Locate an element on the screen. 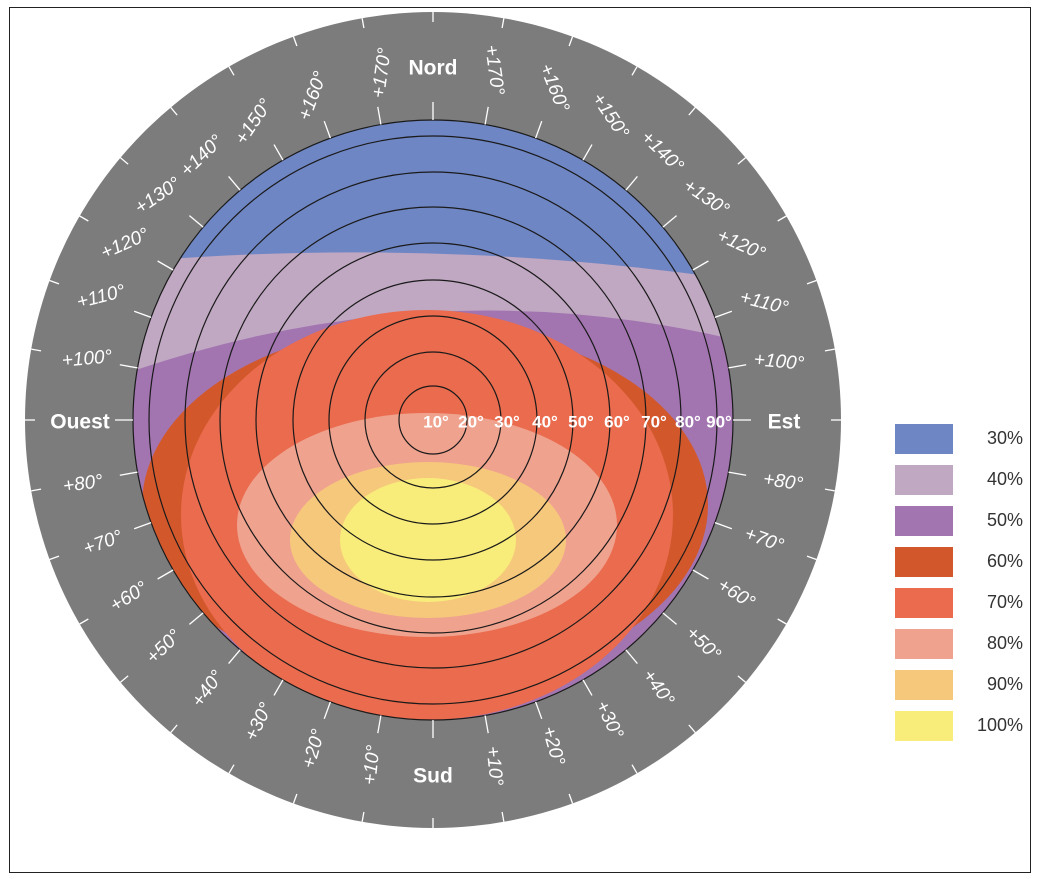 The image size is (1040, 879). legend-item: 60% is located at coordinates (959, 561).